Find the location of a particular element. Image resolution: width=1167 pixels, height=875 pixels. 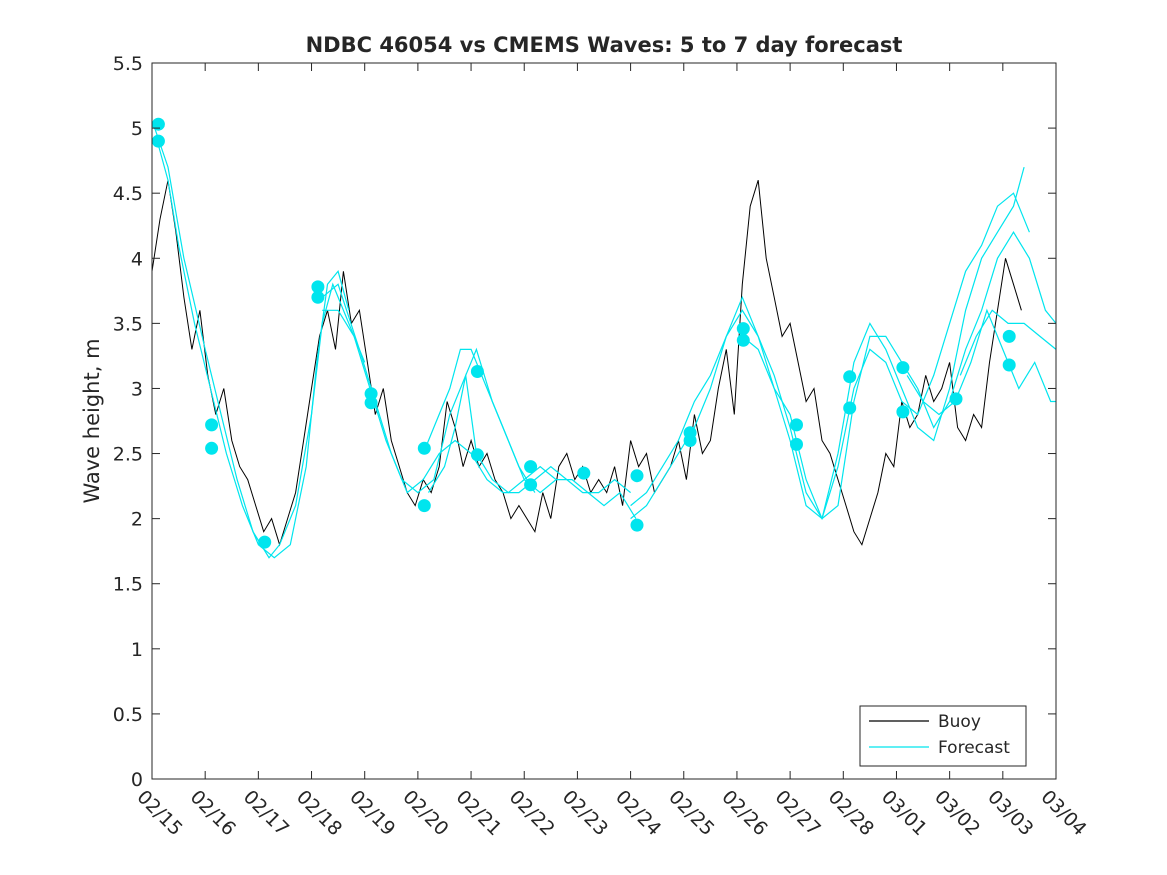

y-tick-label: 0.5 is located at coordinates (128, 715).